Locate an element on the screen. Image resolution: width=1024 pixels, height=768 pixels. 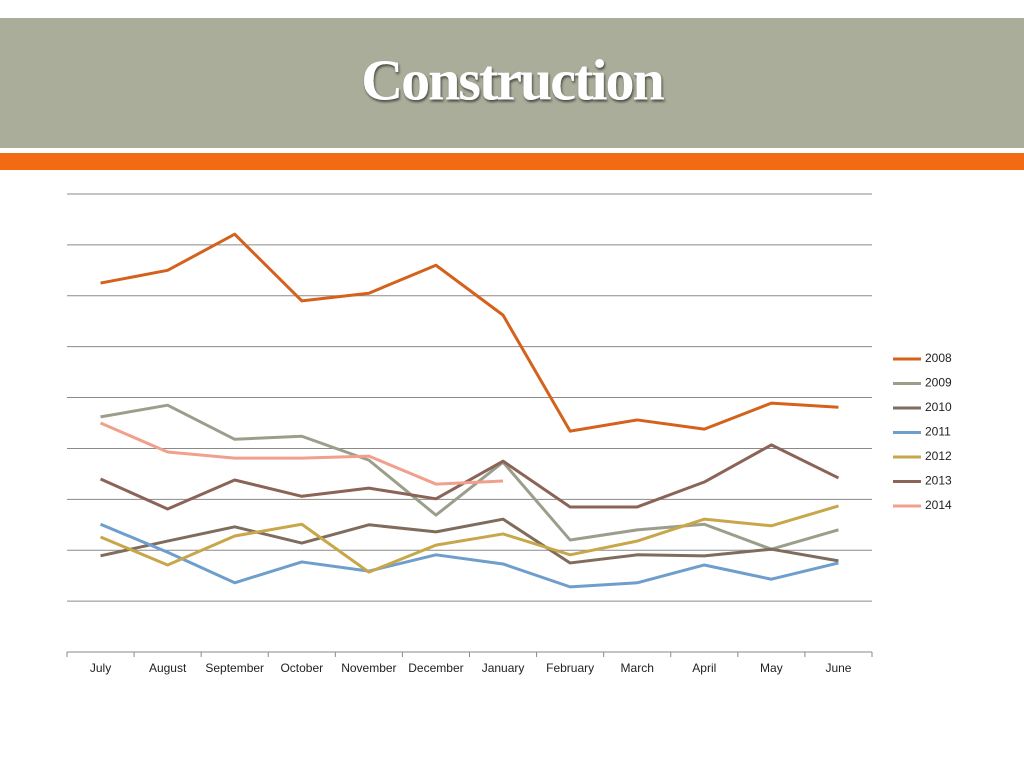
x-tick-label: June is located at coordinates (838, 668).